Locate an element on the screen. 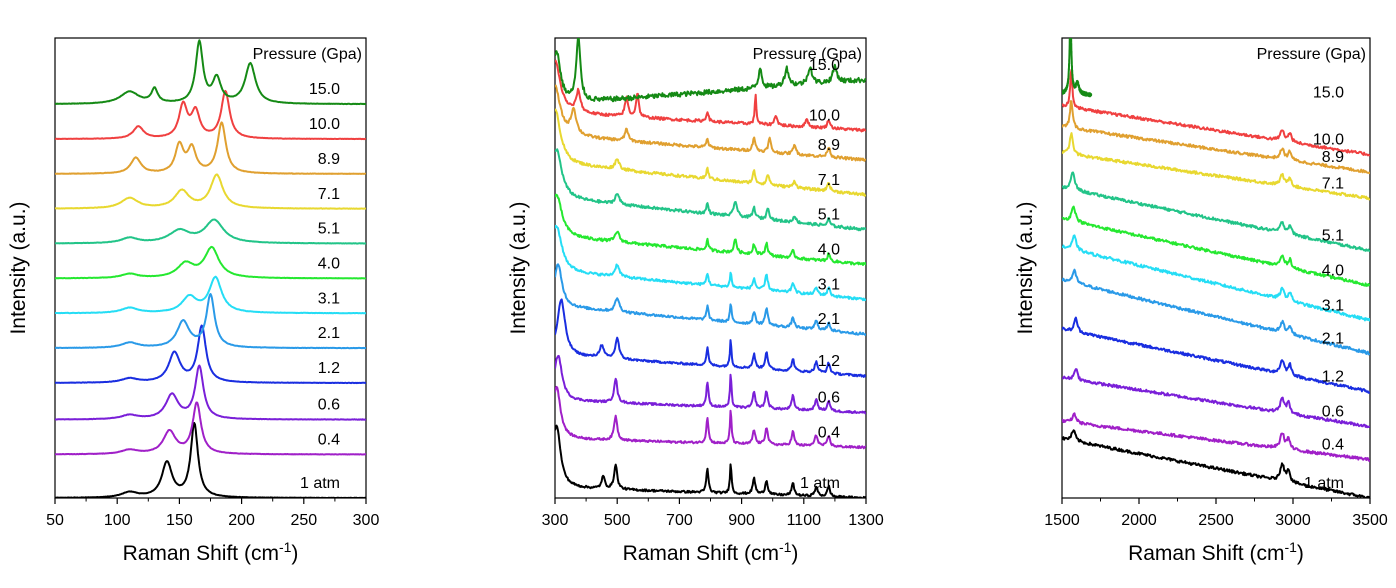 The image size is (1396, 588). x-tick-label: 100 is located at coordinates (117, 520).